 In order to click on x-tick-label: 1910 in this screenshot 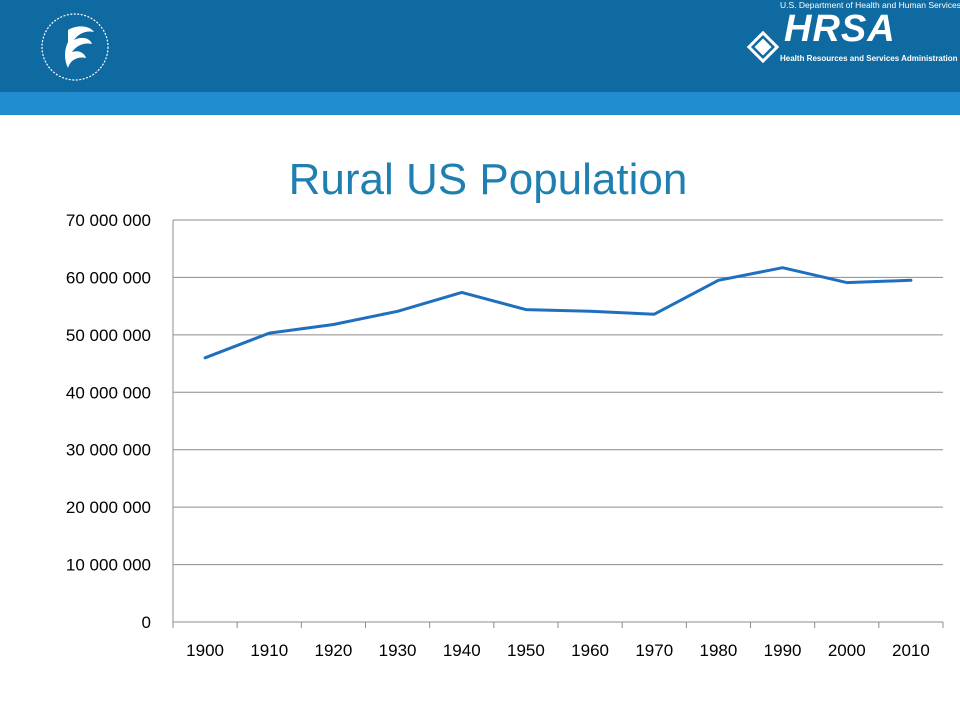, I will do `click(269, 650)`.